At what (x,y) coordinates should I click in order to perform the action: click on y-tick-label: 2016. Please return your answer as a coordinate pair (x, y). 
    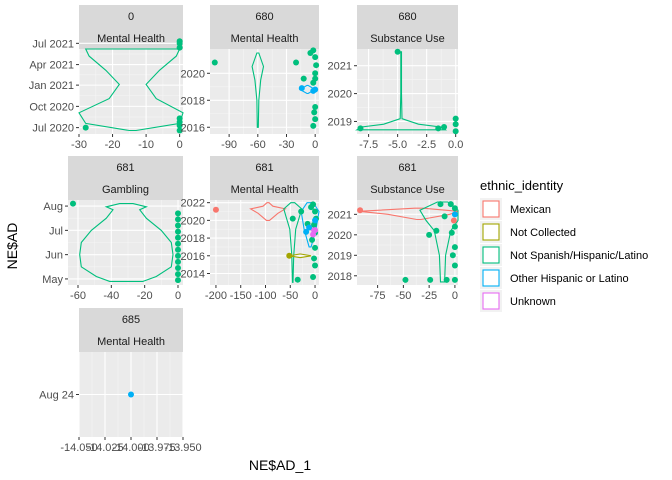
    Looking at the image, I should click on (193, 128).